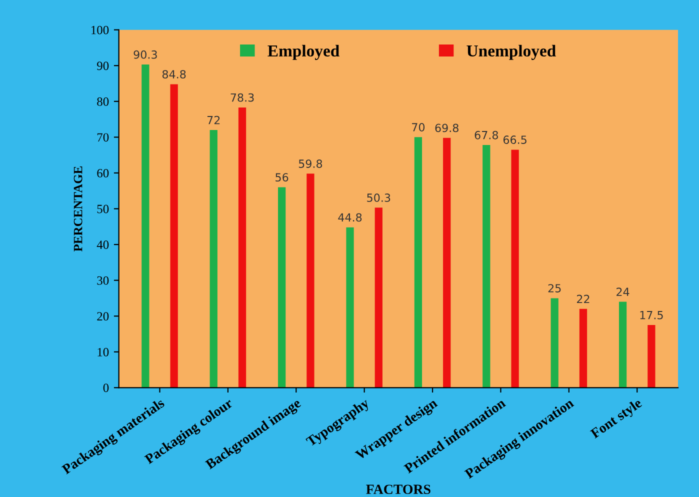 The height and width of the screenshot is (497, 699). I want to click on data-label: 44.8, so click(350, 217).